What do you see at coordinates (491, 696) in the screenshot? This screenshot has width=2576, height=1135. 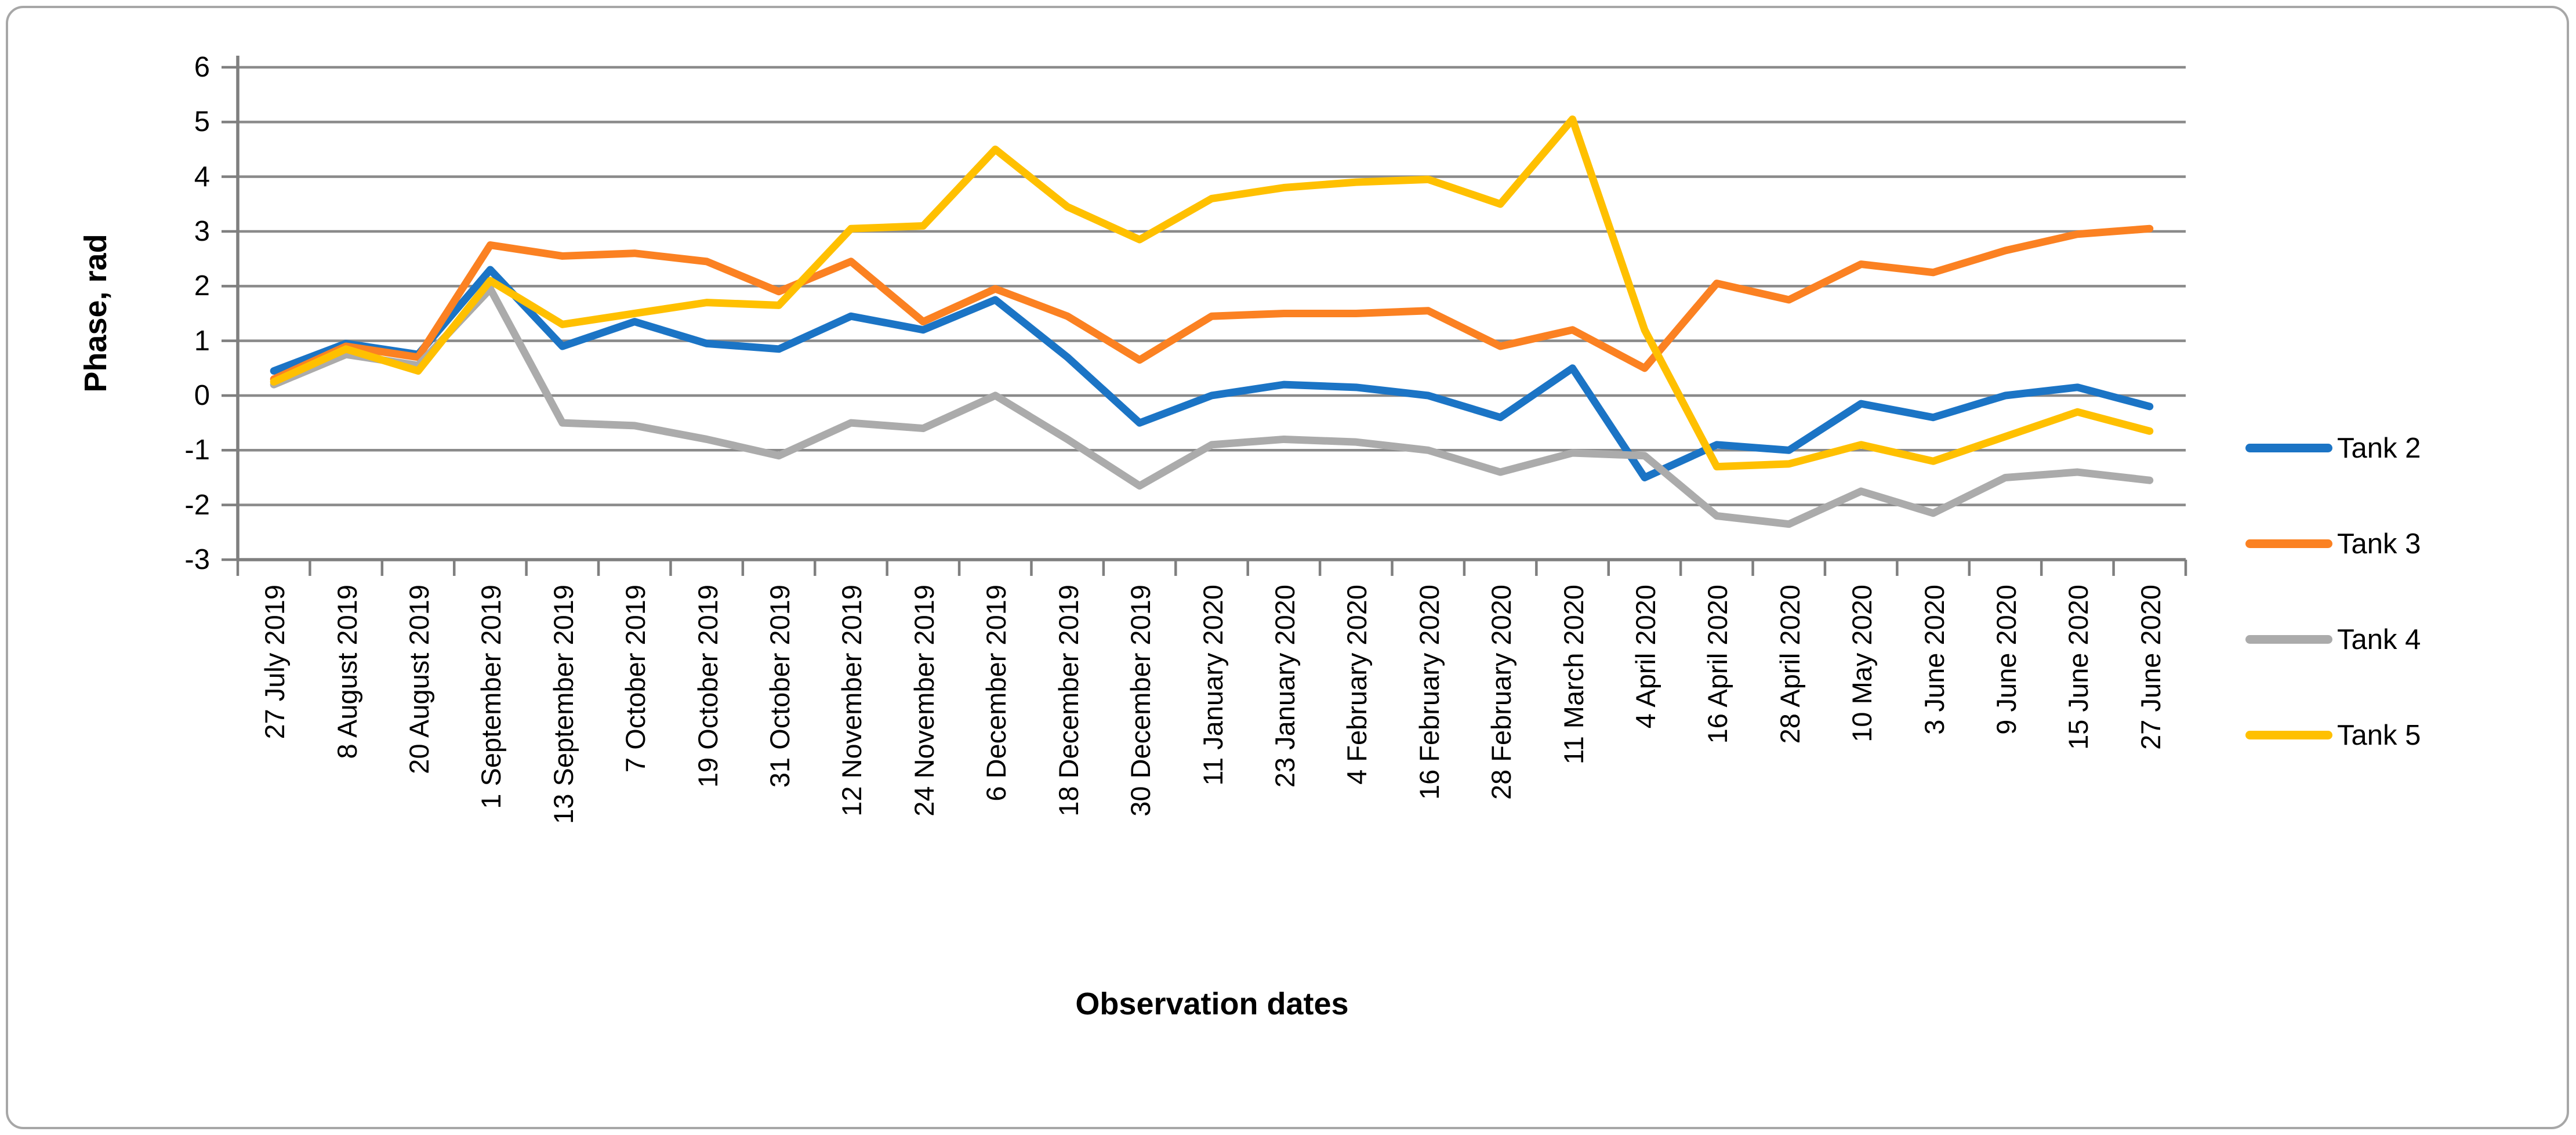 I see `x-tick-label: 1 September 2019` at bounding box center [491, 696].